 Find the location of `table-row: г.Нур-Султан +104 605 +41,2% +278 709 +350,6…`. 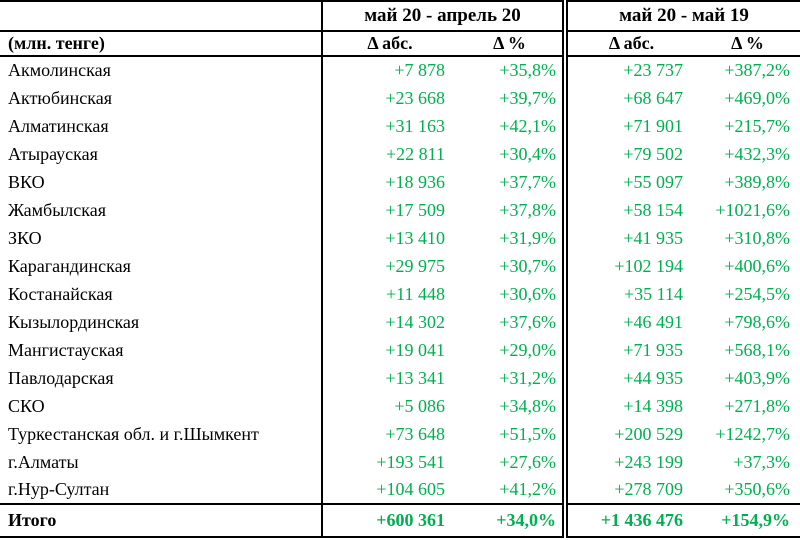

table-row: г.Нур-Султан +104 605 +41,2% +278 709 +350,6… is located at coordinates (400, 490).